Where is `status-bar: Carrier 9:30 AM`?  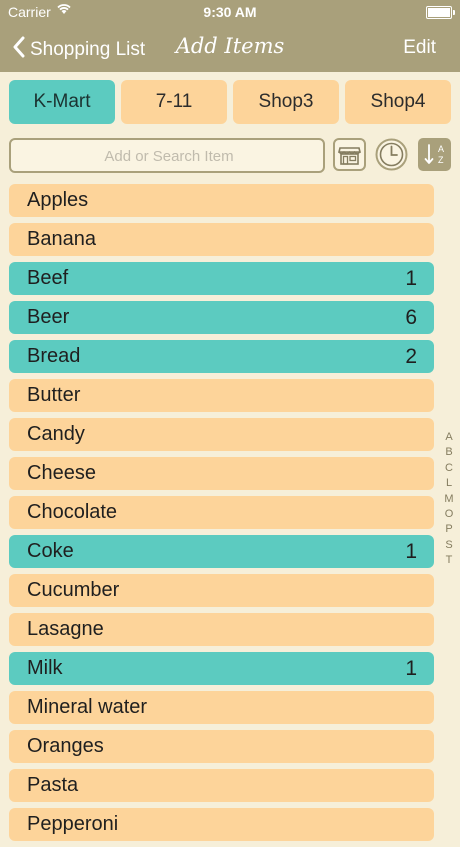
status-bar: Carrier 9:30 AM is located at coordinates (230, 12).